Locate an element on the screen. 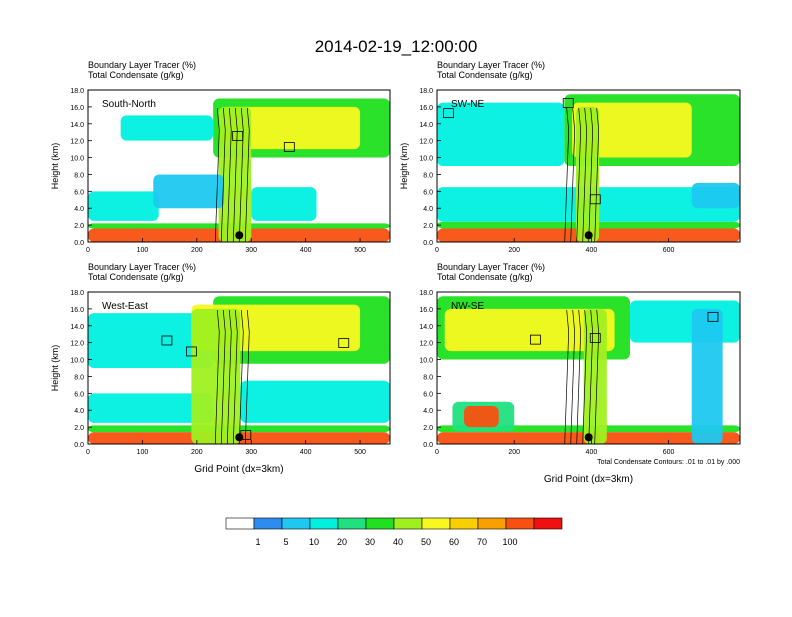 The image size is (792, 617). colorbar-tick-label: 50 is located at coordinates (426, 542).